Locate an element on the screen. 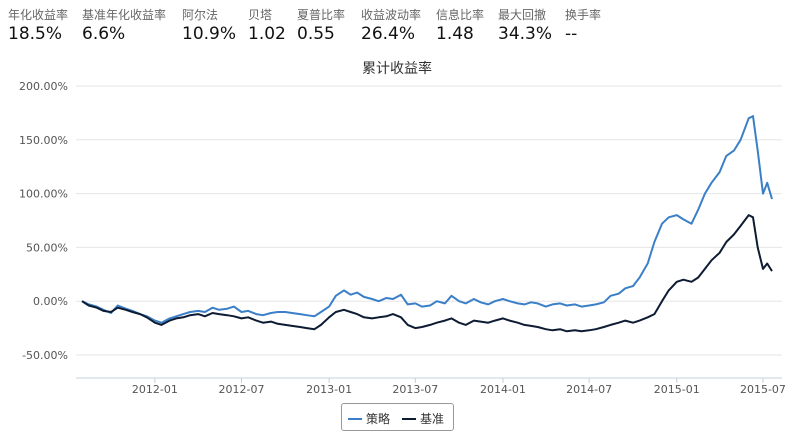  stat-label: 最大回撤 is located at coordinates (522, 15).